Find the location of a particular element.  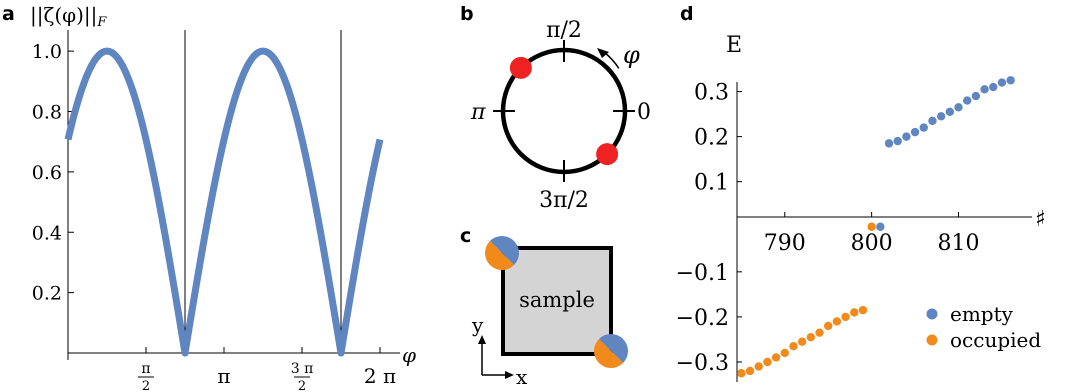

chart-d-x-tick-label: 800 is located at coordinates (872, 243).